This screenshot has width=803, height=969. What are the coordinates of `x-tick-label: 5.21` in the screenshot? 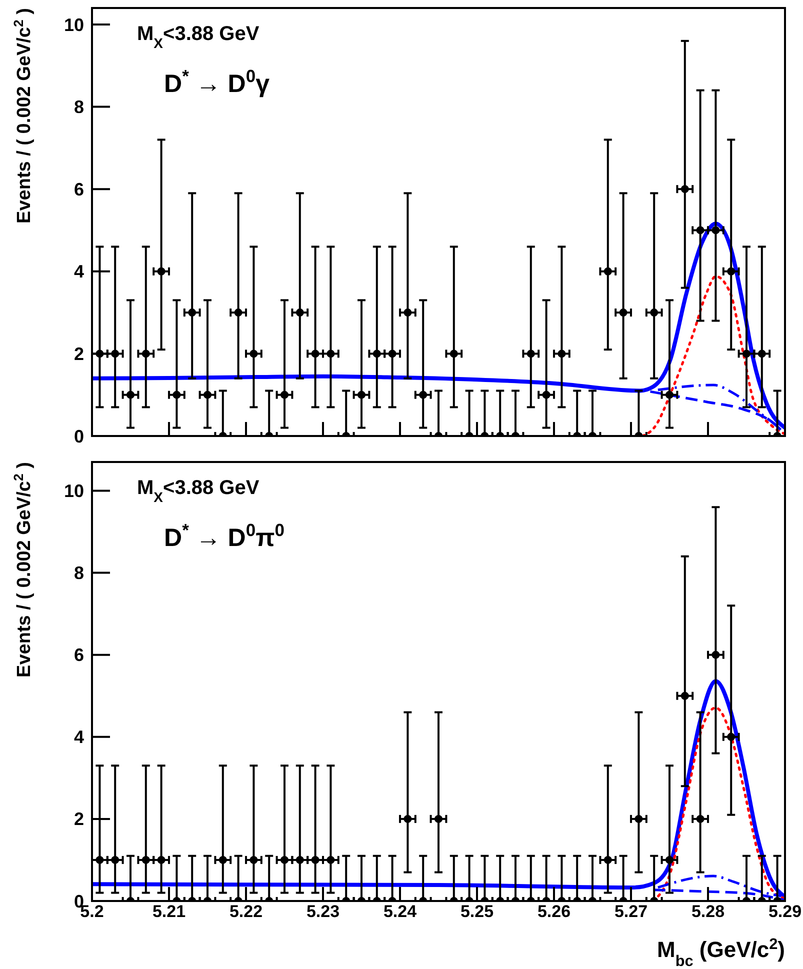 It's located at (169, 911).